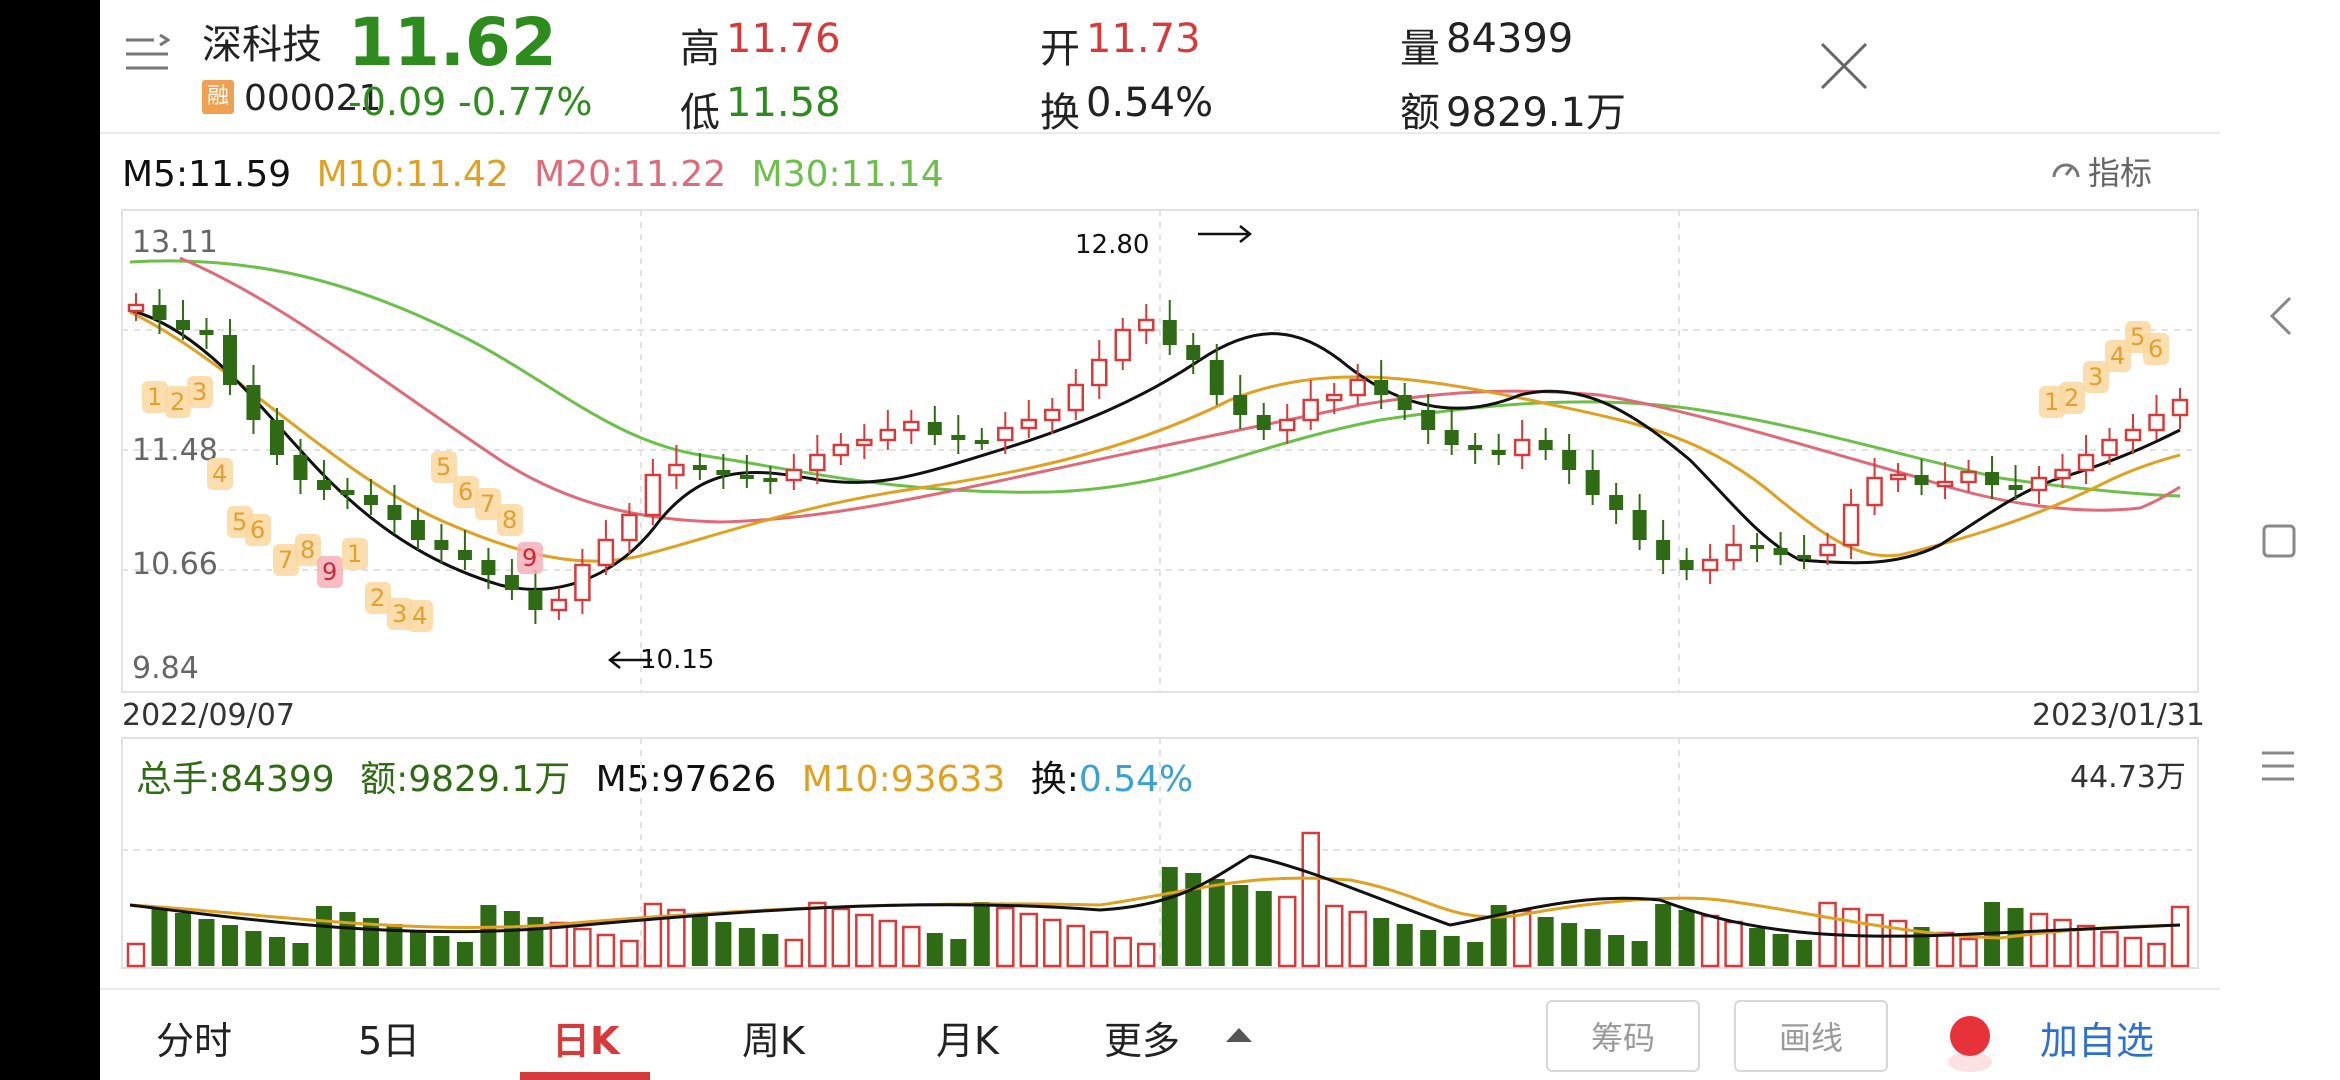  Describe the element at coordinates (207, 174) in the screenshot. I see `ma5-value: M5:11.59` at that location.